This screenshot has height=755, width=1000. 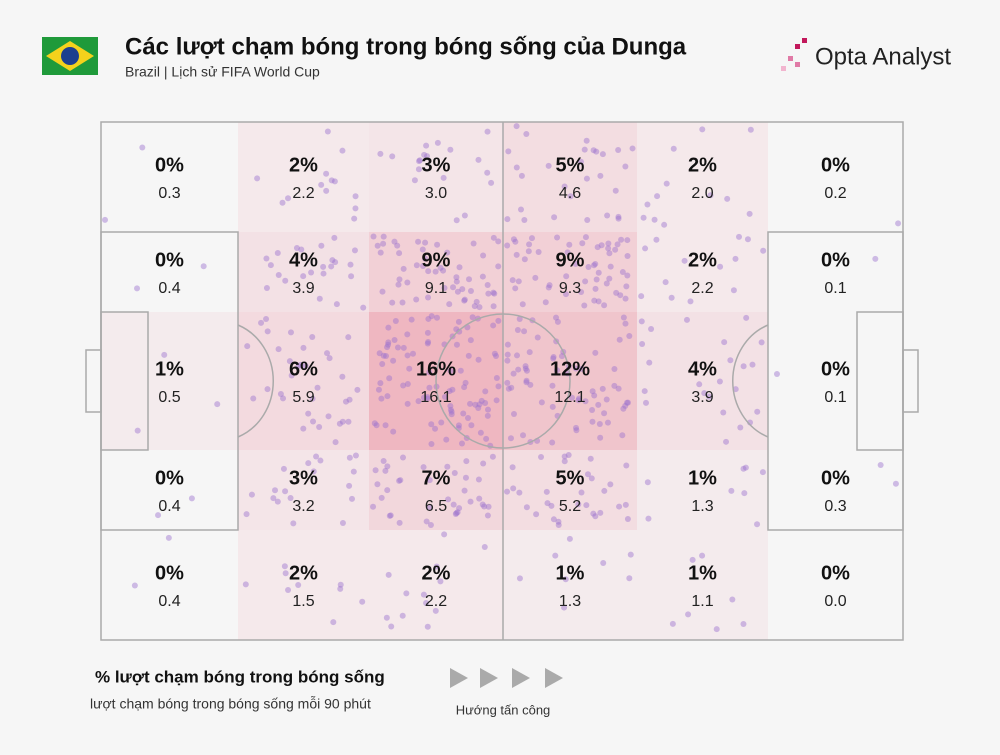 What do you see at coordinates (169, 193) in the screenshot?
I see `per90-label: 0.3` at bounding box center [169, 193].